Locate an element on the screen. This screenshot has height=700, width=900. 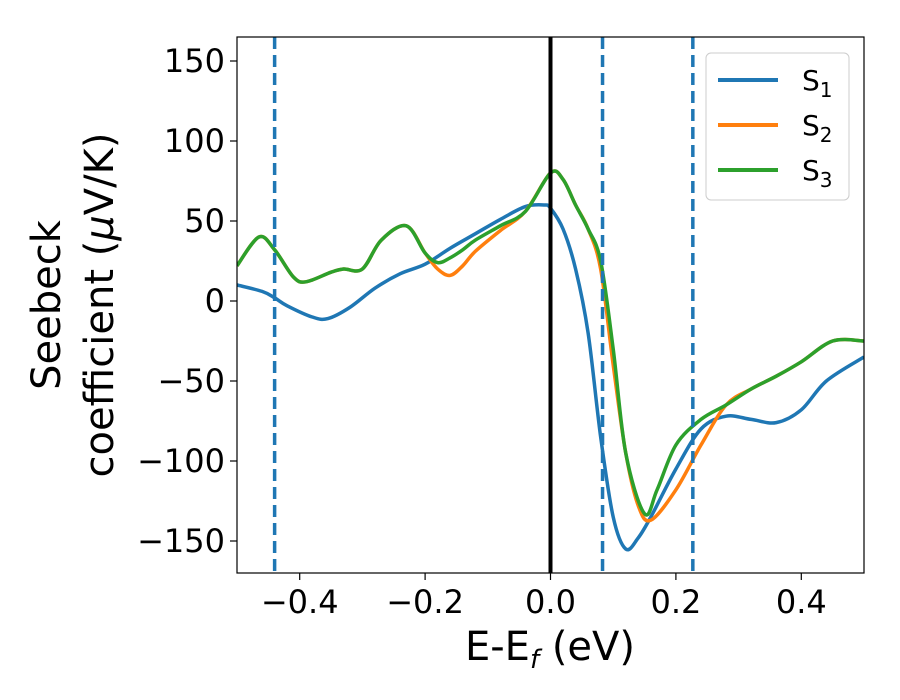
y-tick-label: 100 is located at coordinates (194, 141).